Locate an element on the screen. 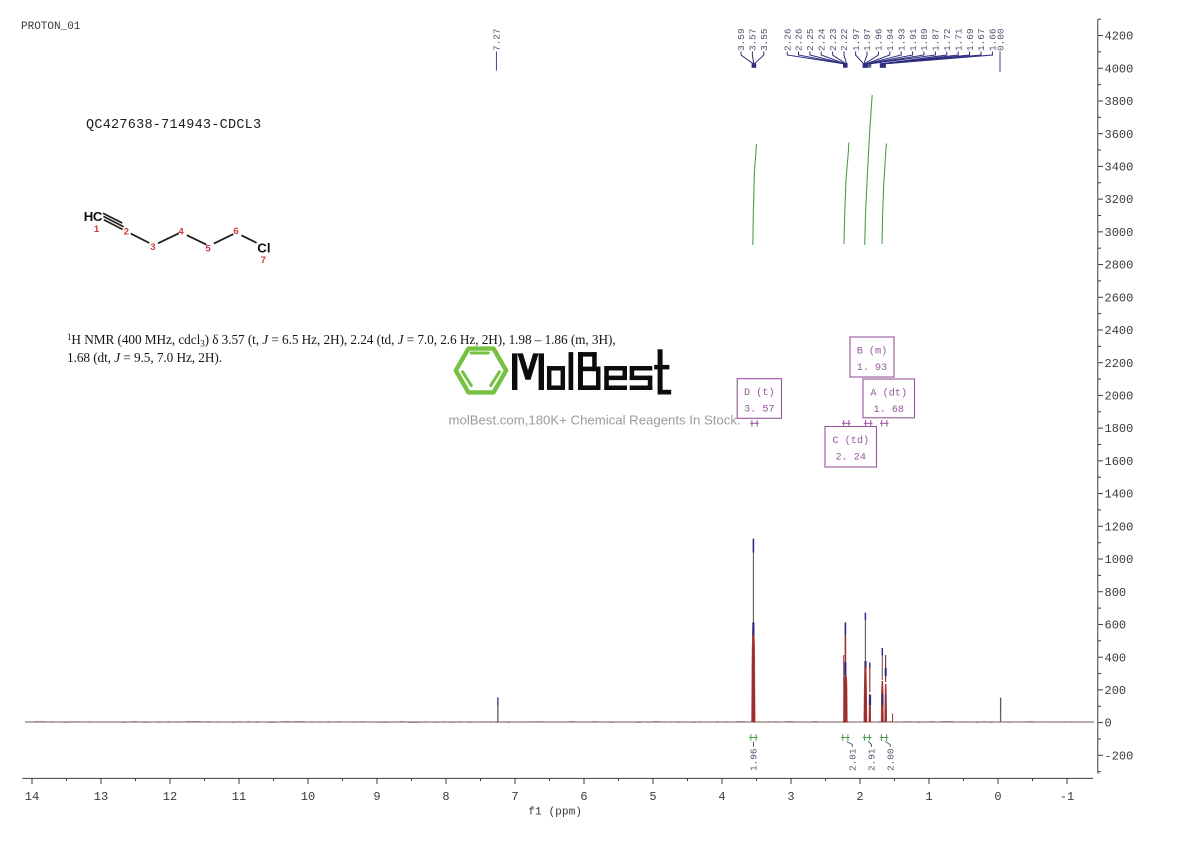  svg-text: 400 is located at coordinates (1116, 658).